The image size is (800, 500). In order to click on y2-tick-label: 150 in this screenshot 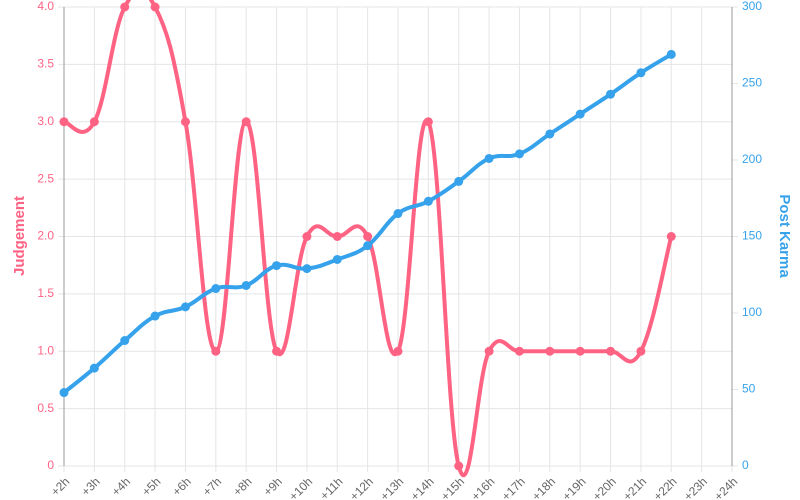, I will do `click(752, 236)`.